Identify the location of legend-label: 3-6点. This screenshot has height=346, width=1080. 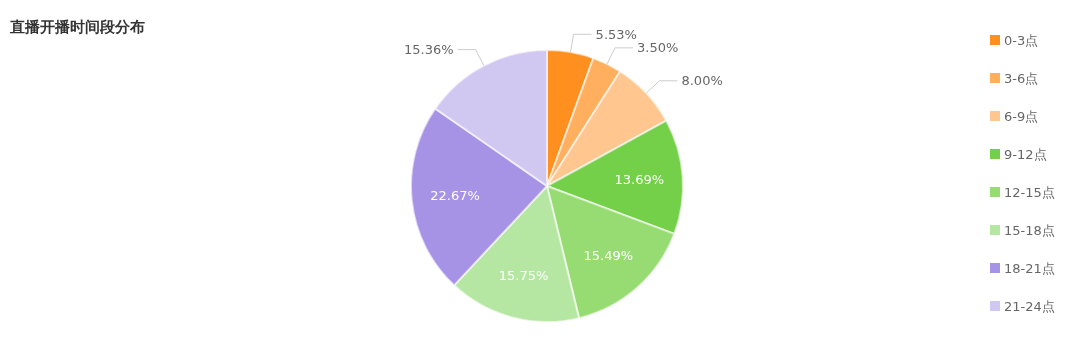
(1021, 78).